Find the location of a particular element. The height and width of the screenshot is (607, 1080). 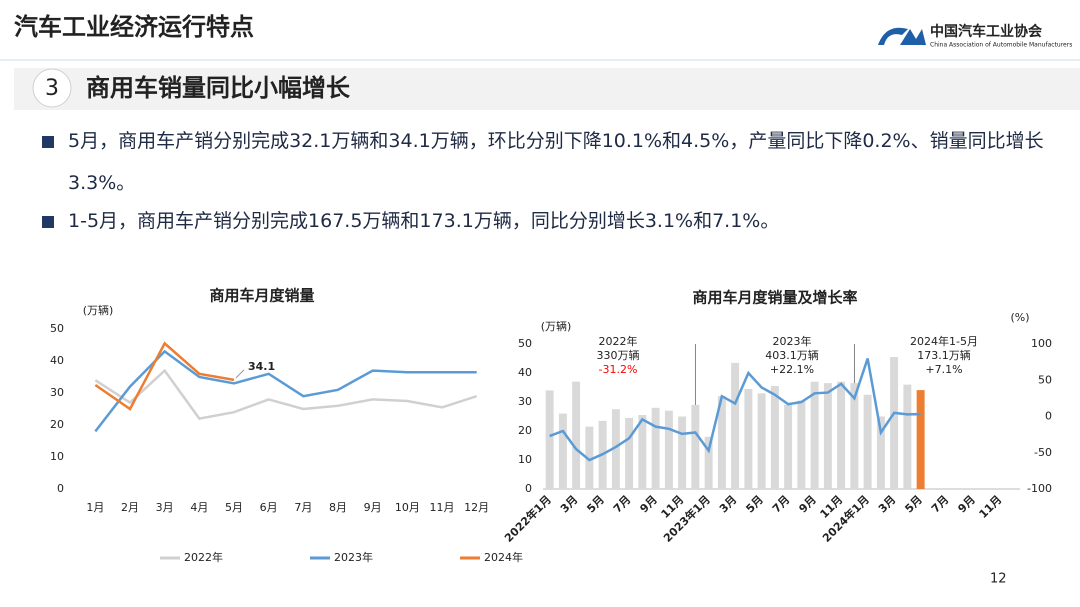

annotation-growth: +22.1% is located at coordinates (792, 369).